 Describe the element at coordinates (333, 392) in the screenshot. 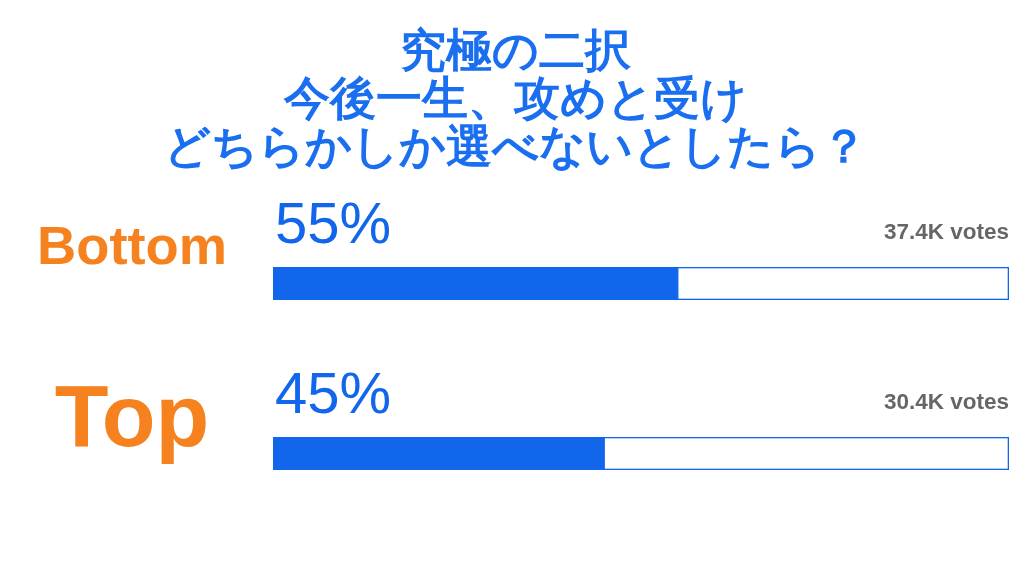

I see `value-label: 45%` at that location.